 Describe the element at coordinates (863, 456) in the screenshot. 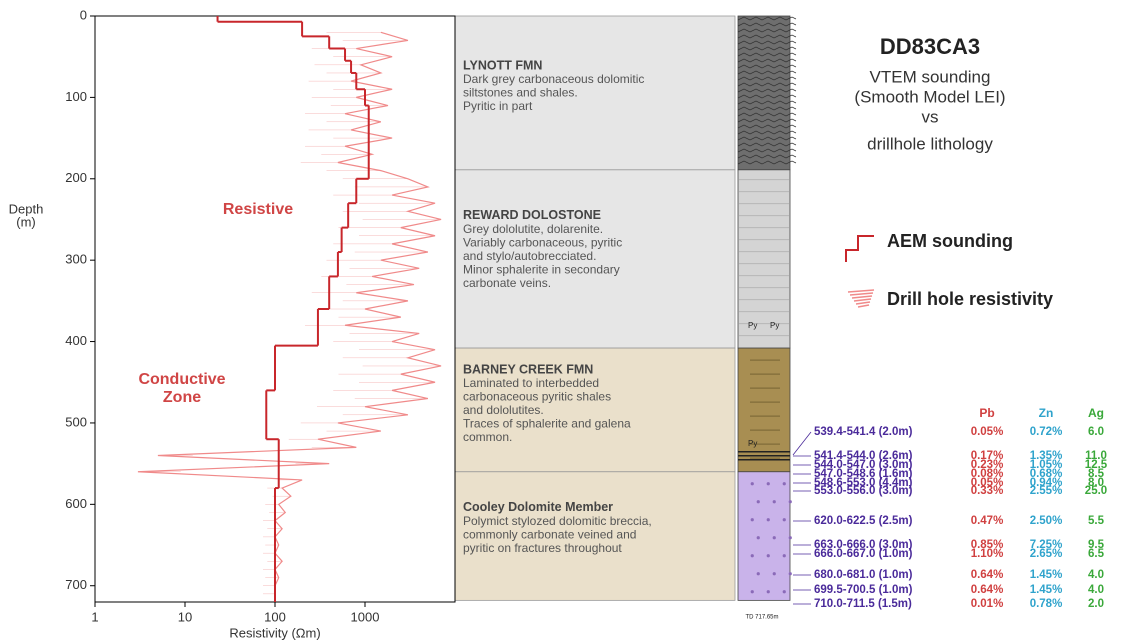

I see `assay-interval: 541.4-544.0 (2.6m)` at that location.